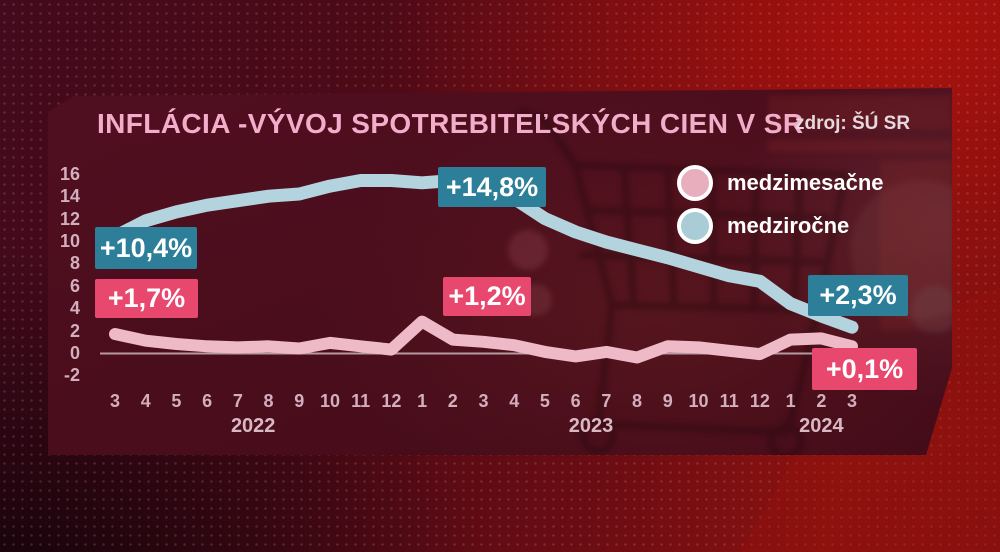 The width and height of the screenshot is (1000, 552). I want to click on y-tick-label: 16, so click(69, 173).